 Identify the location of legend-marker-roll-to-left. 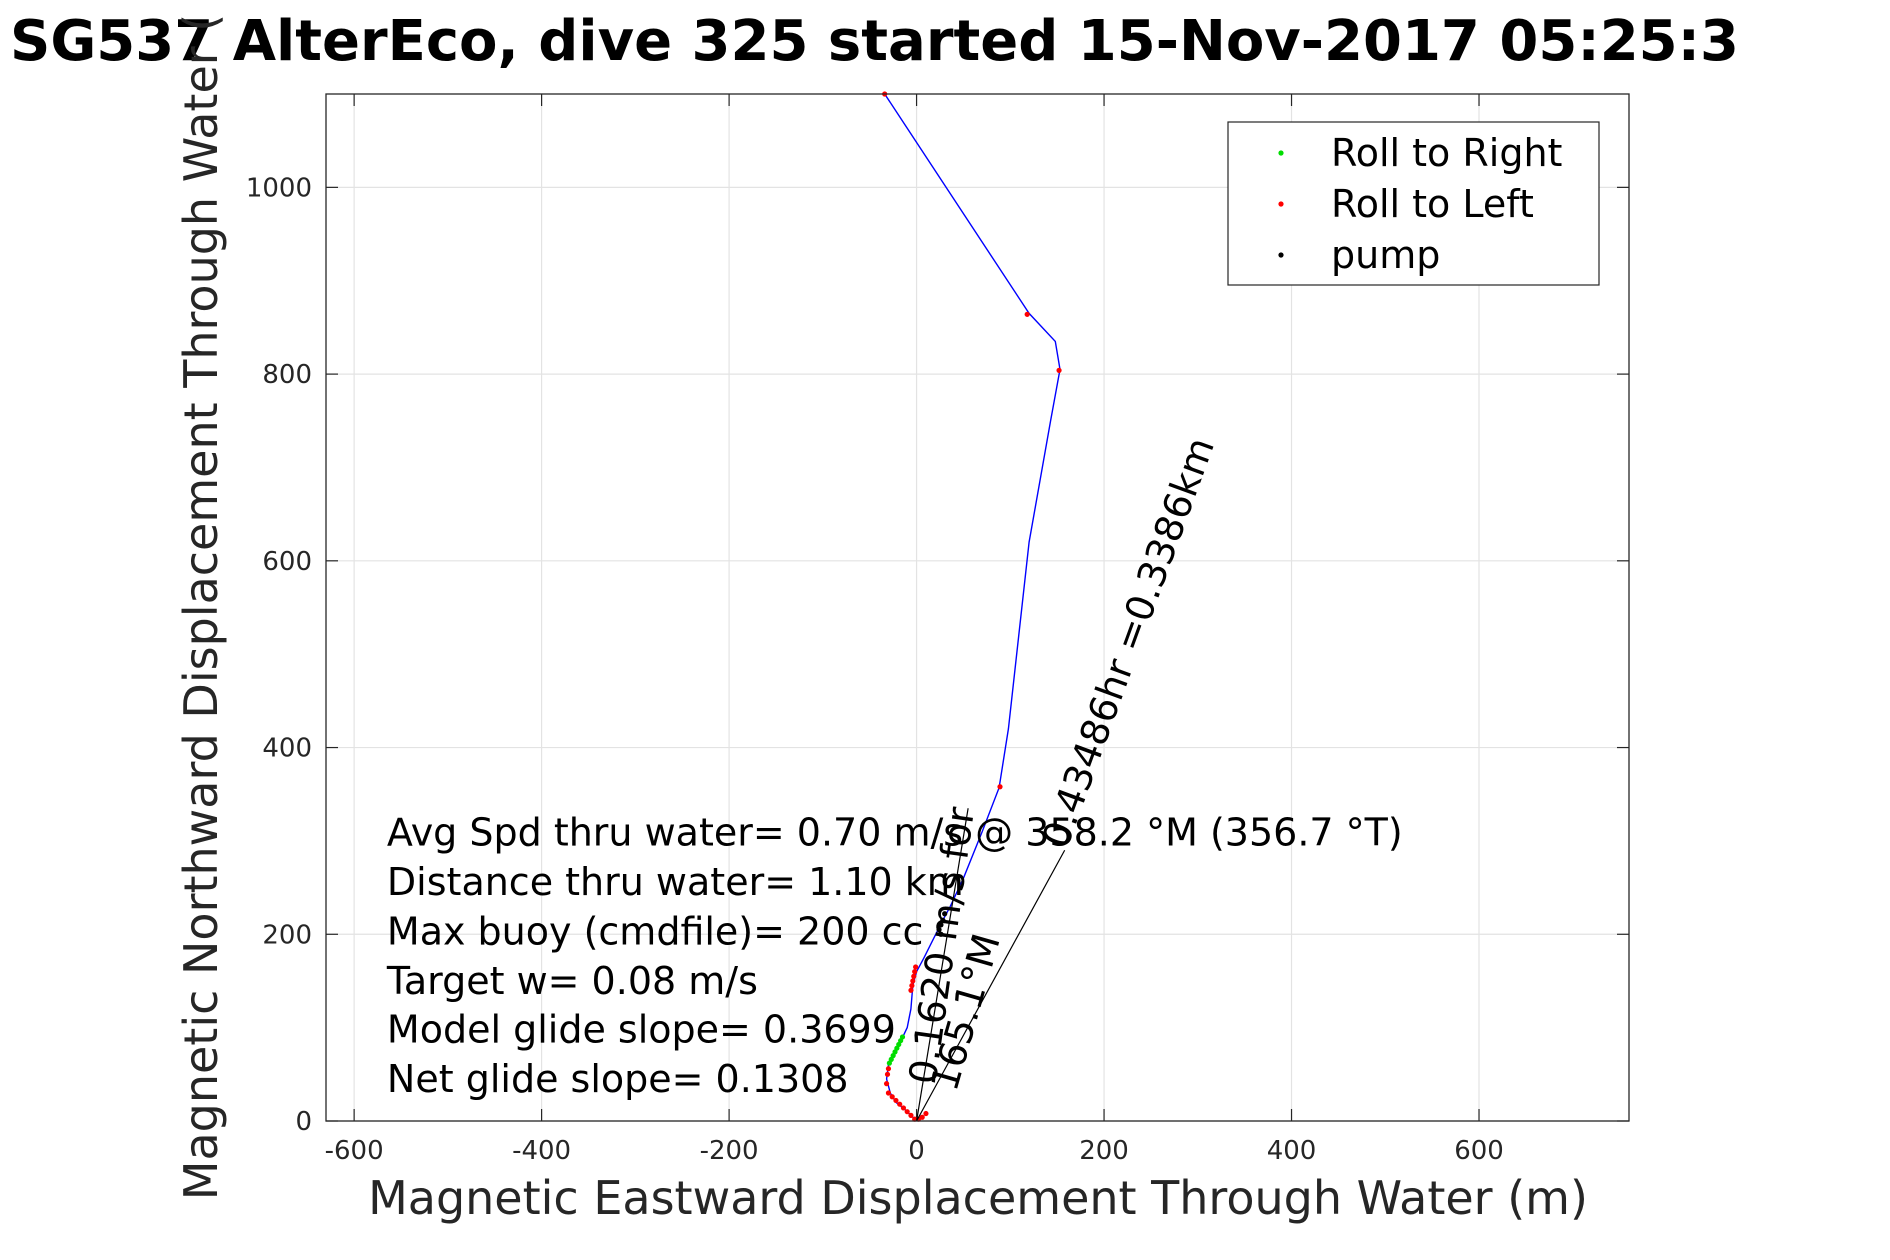
(1281, 204).